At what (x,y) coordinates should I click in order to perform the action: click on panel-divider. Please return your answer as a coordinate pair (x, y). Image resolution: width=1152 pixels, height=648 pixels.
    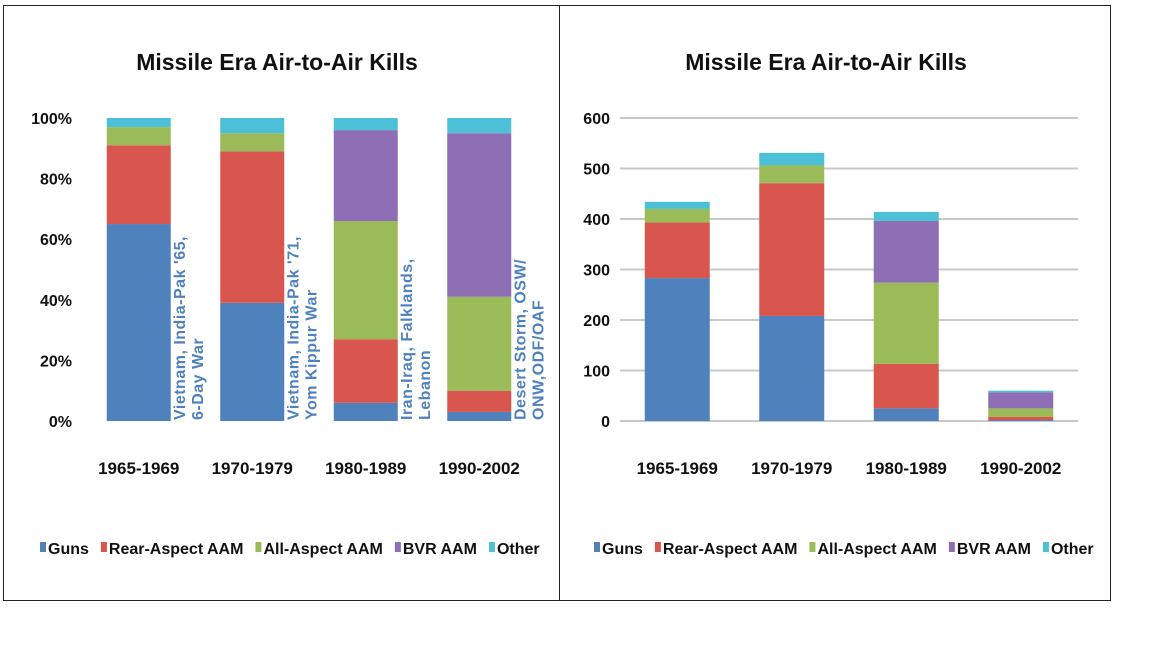
    Looking at the image, I should click on (559, 303).